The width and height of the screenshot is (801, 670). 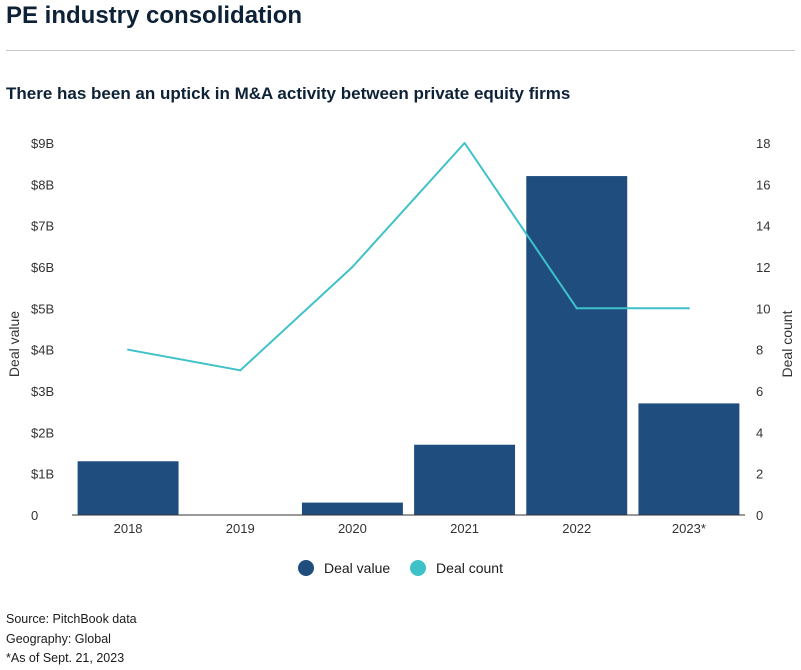 I want to click on right-tick-label: 6, so click(x=759, y=391).